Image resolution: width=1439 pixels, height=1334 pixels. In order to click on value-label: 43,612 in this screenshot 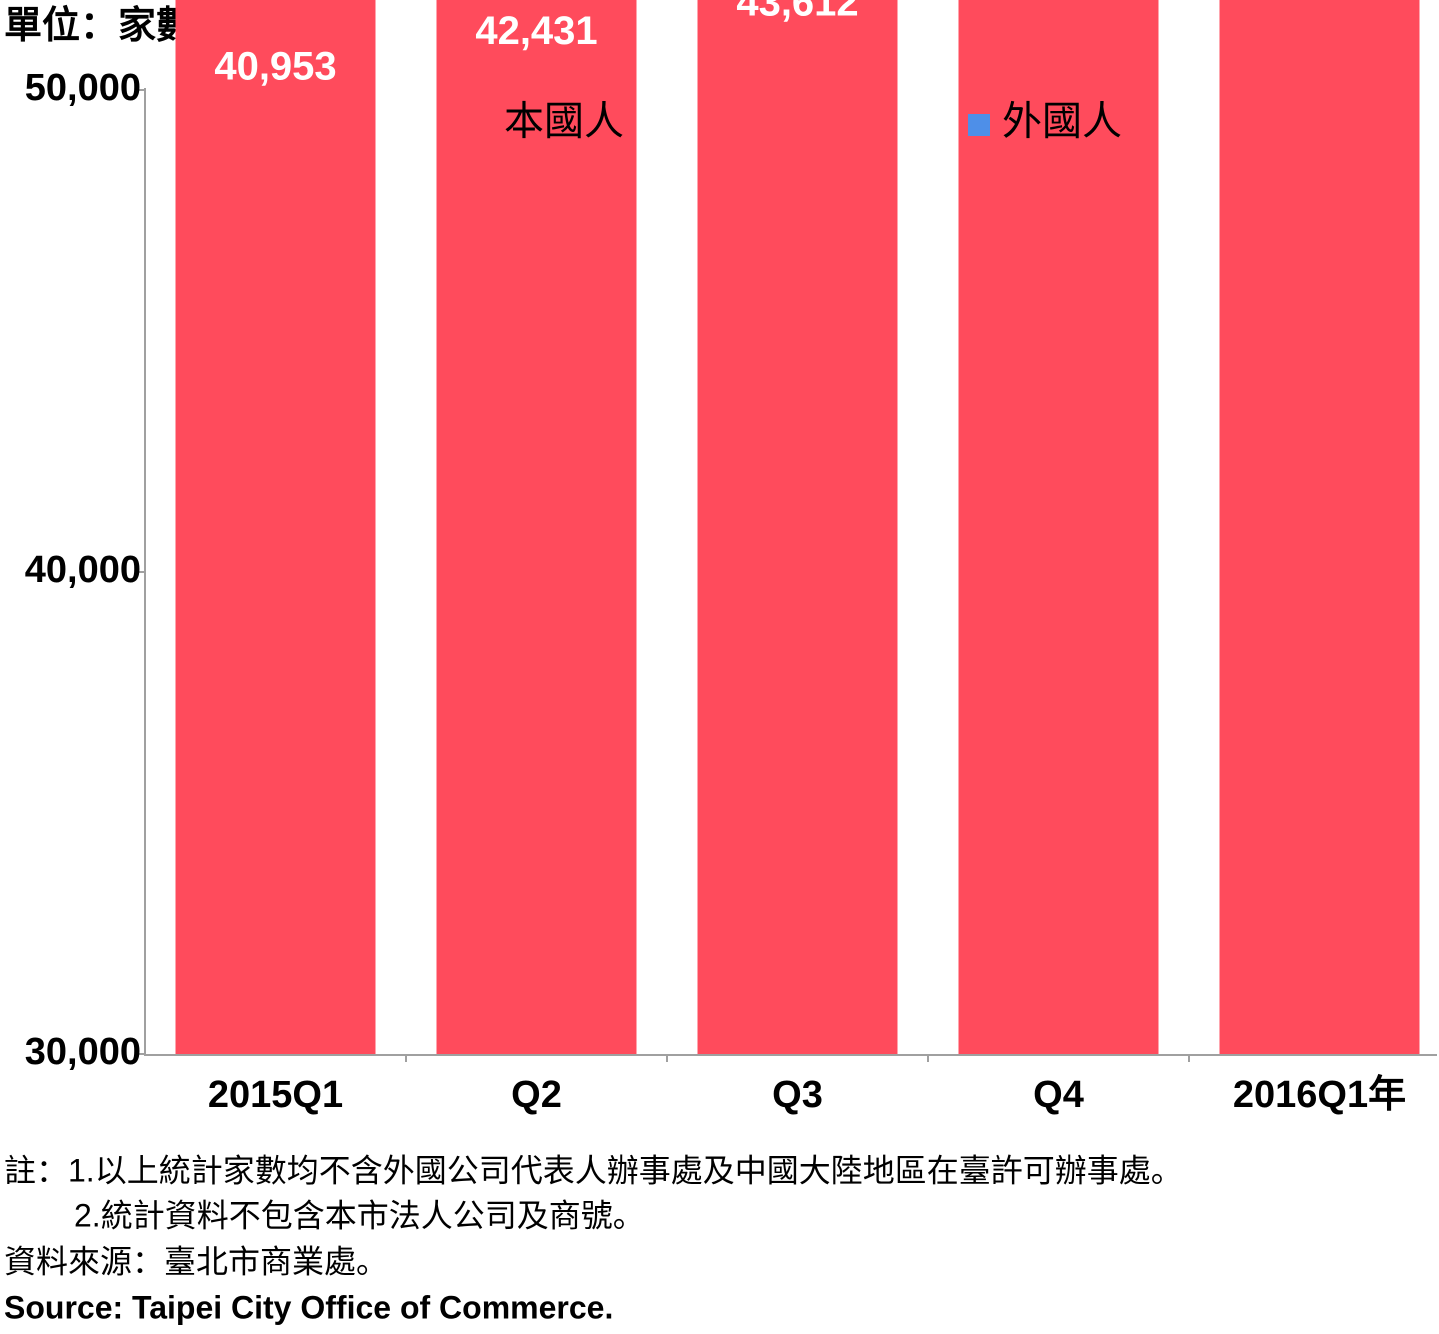, I will do `click(797, 12)`.